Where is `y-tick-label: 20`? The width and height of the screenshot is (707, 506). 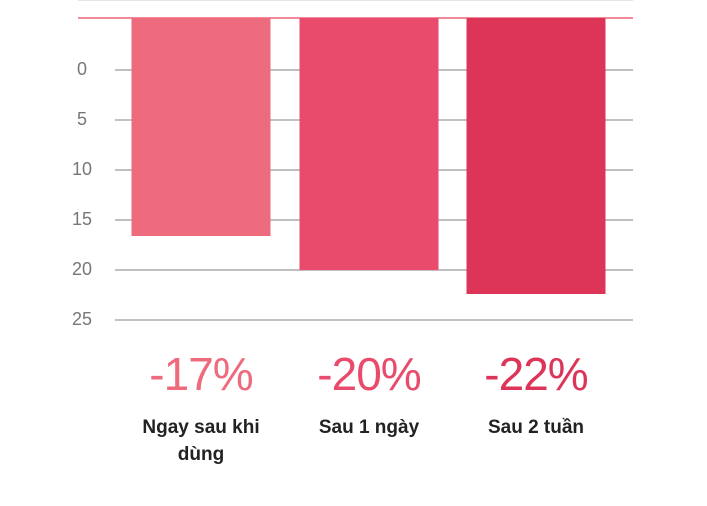 y-tick-label: 20 is located at coordinates (82, 269).